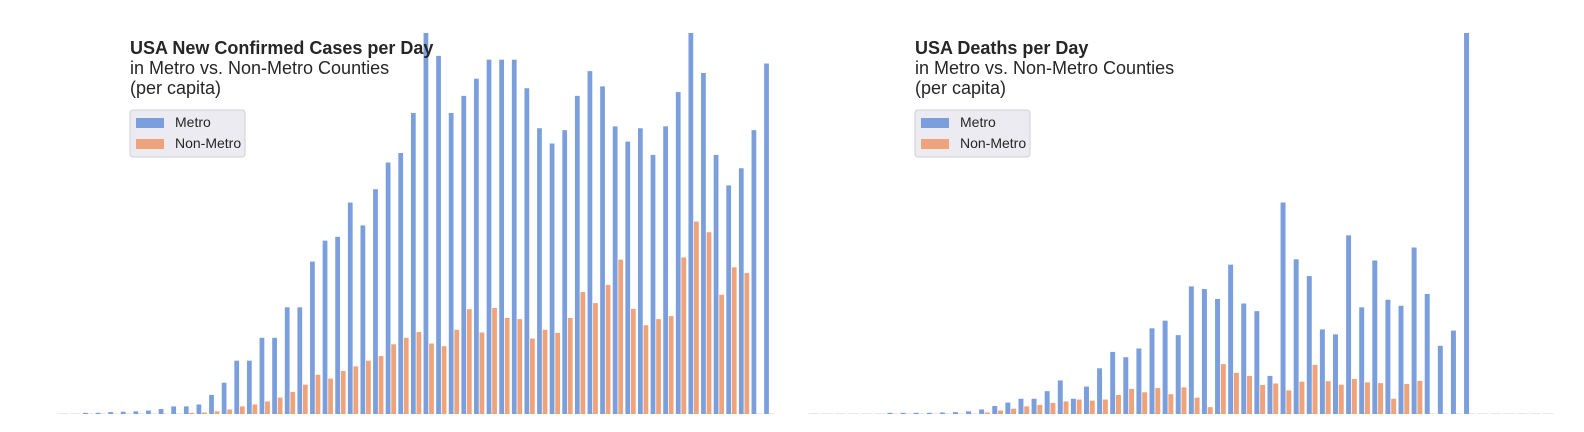  I want to click on cases-chart-subtitle-line-1: in Metro vs. Non-Metro Counties, so click(259, 68).